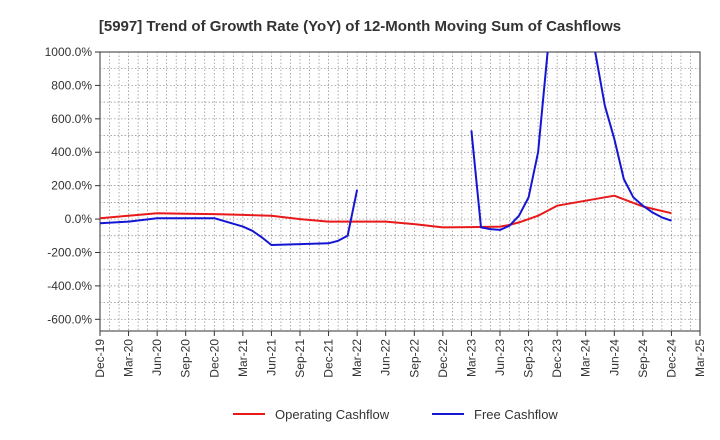 Image resolution: width=720 pixels, height=440 pixels. Describe the element at coordinates (395, 414) in the screenshot. I see `legend: Operating Cashflow Free Cashflow` at that location.